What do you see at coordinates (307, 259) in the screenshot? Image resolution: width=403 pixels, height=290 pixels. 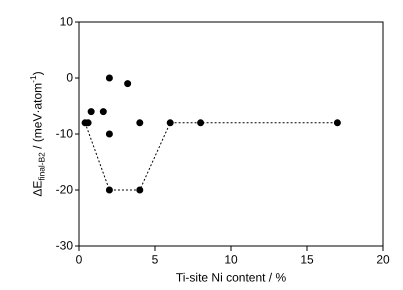 I see `x-tick-label: 15` at bounding box center [307, 259].